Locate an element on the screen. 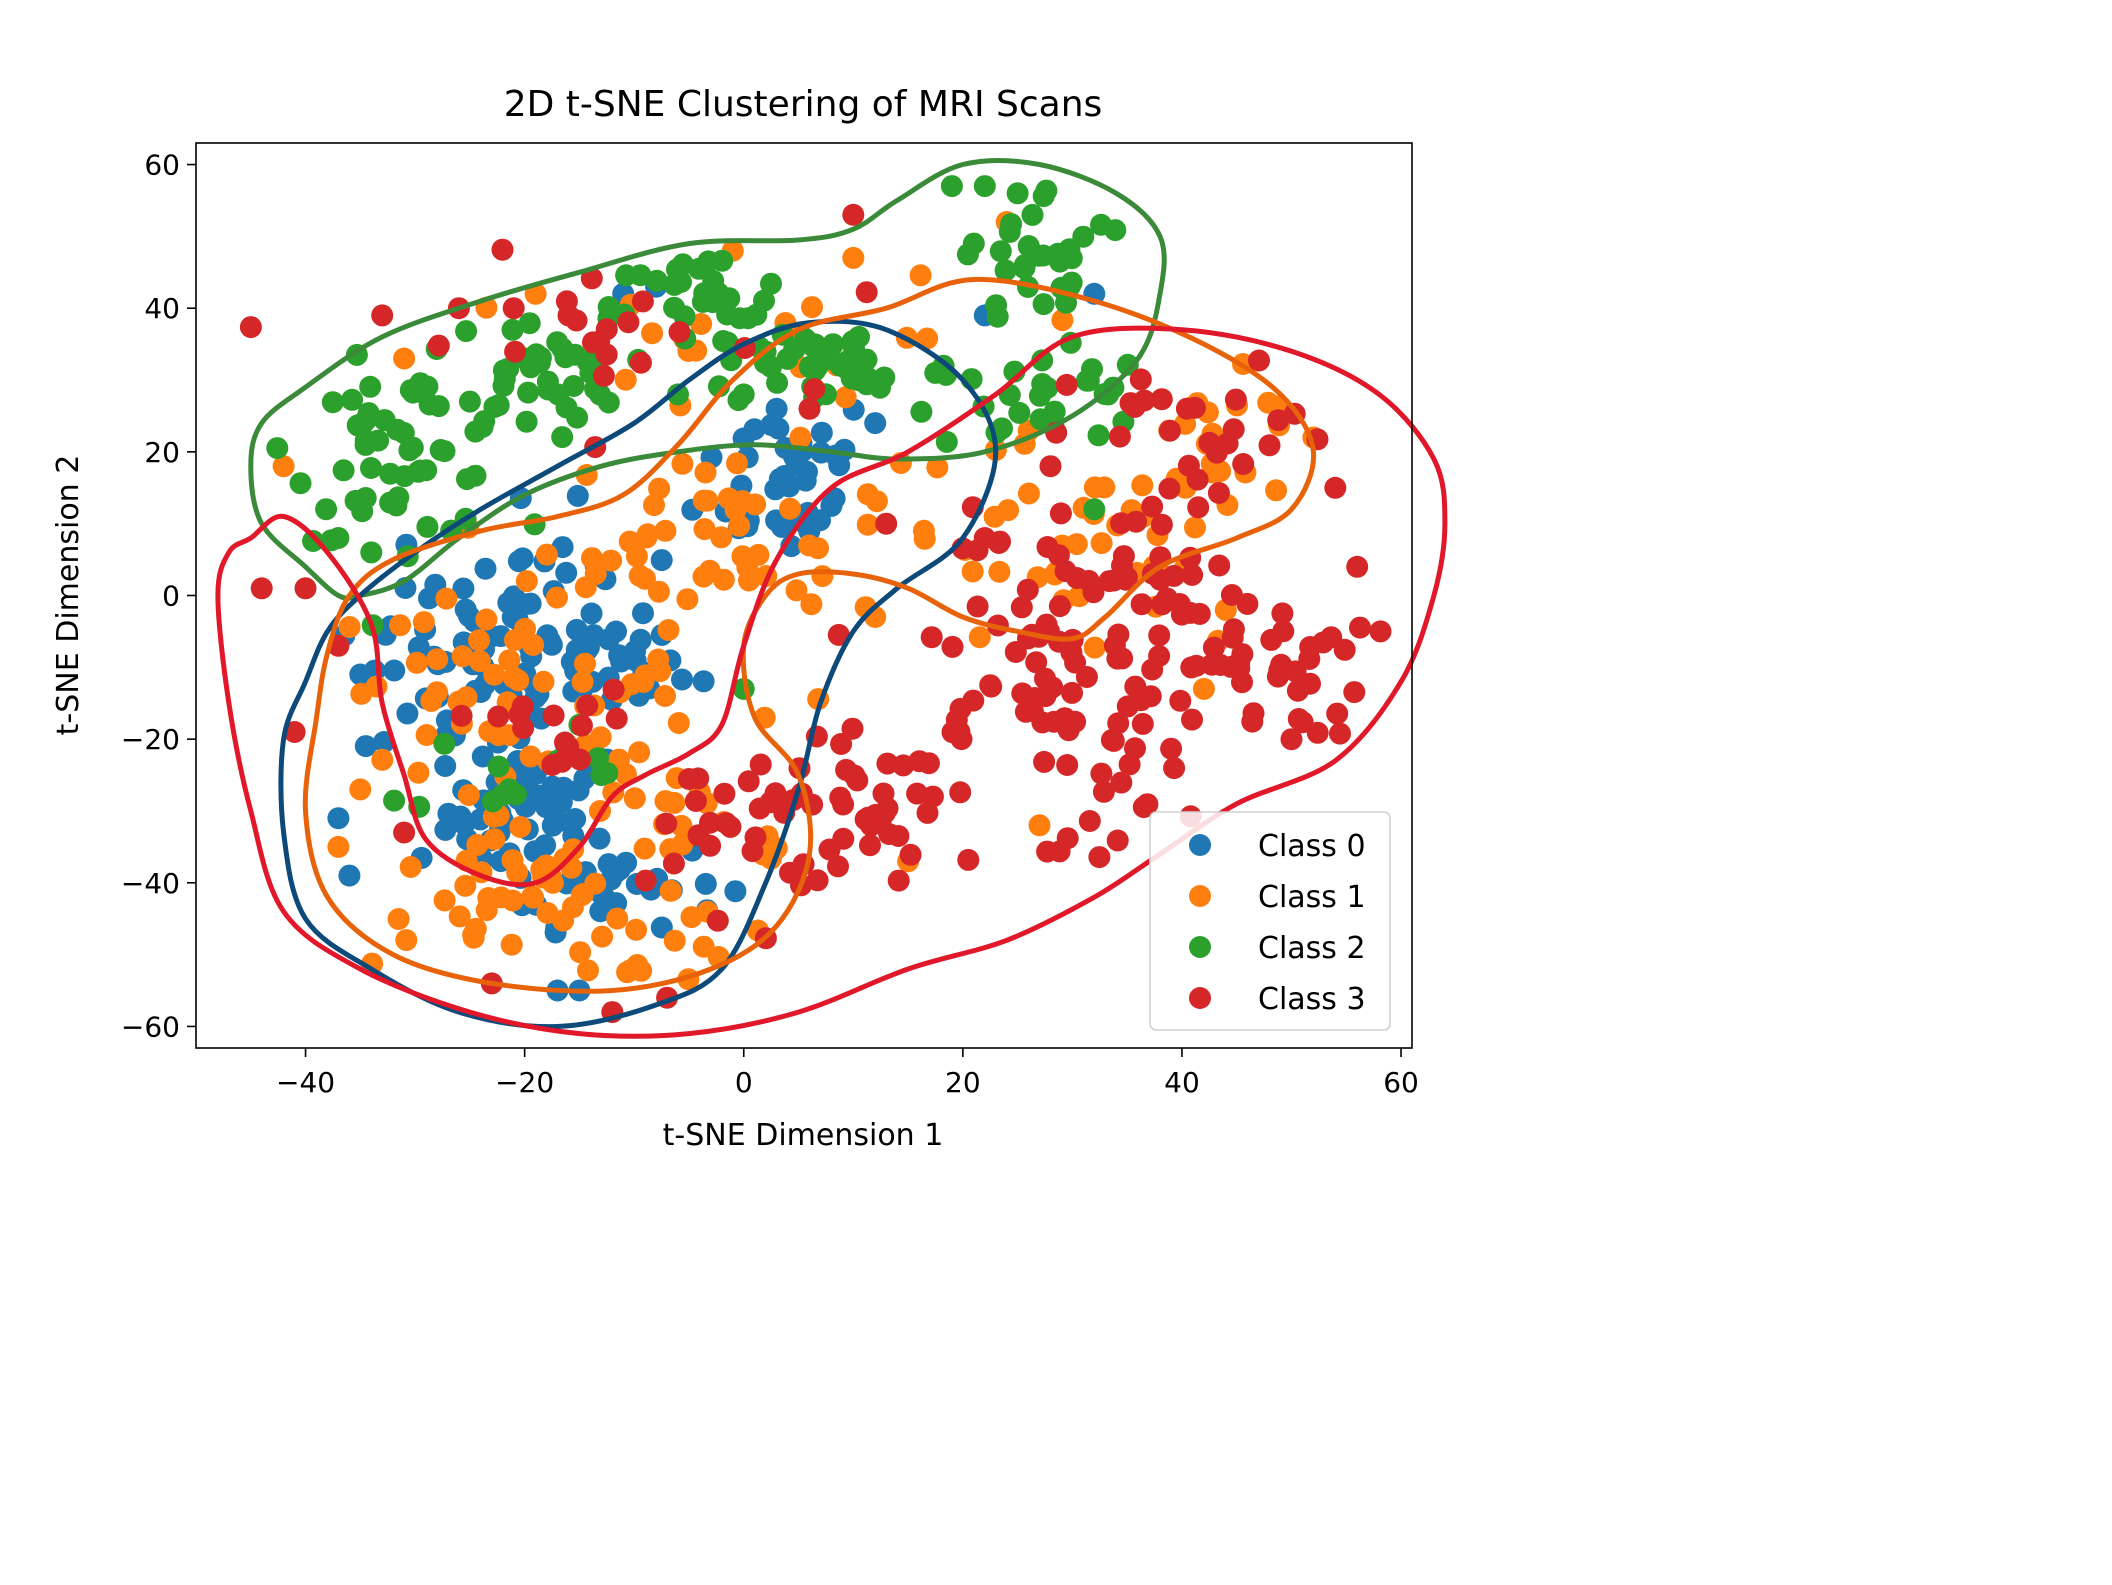 Image resolution: width=2112 pixels, height=1585 pixels. legend: Class 0 Class 1 Class 2 Class 3 is located at coordinates (1270, 921).